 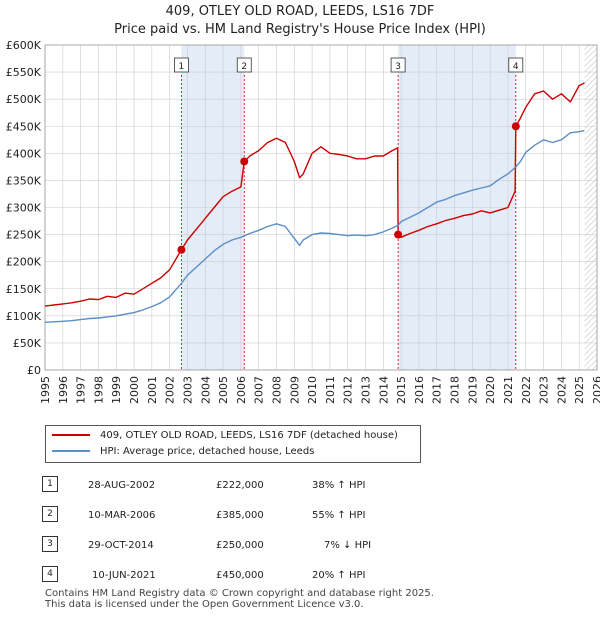 I want to click on sale-hpi: 38% ↑ HPI, so click(x=339, y=485).